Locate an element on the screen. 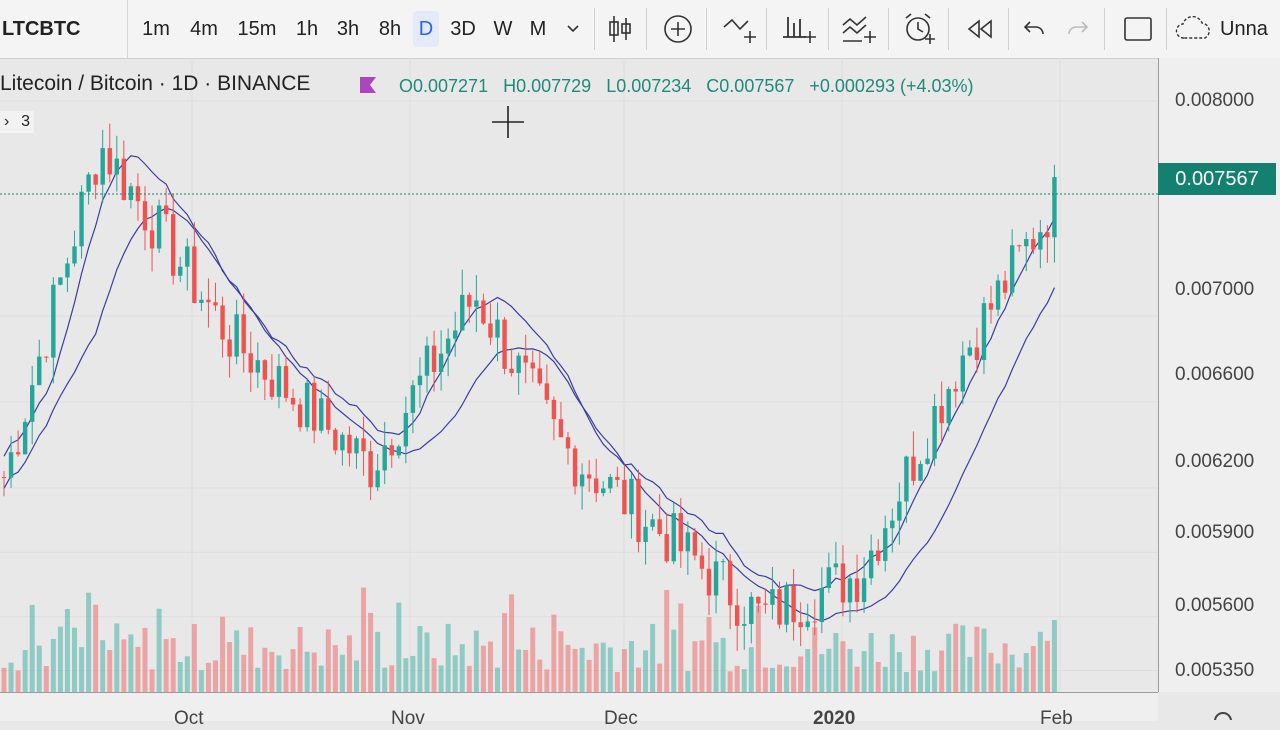 Image resolution: width=1280 pixels, height=730 pixels. time-label: Dec is located at coordinates (621, 718).